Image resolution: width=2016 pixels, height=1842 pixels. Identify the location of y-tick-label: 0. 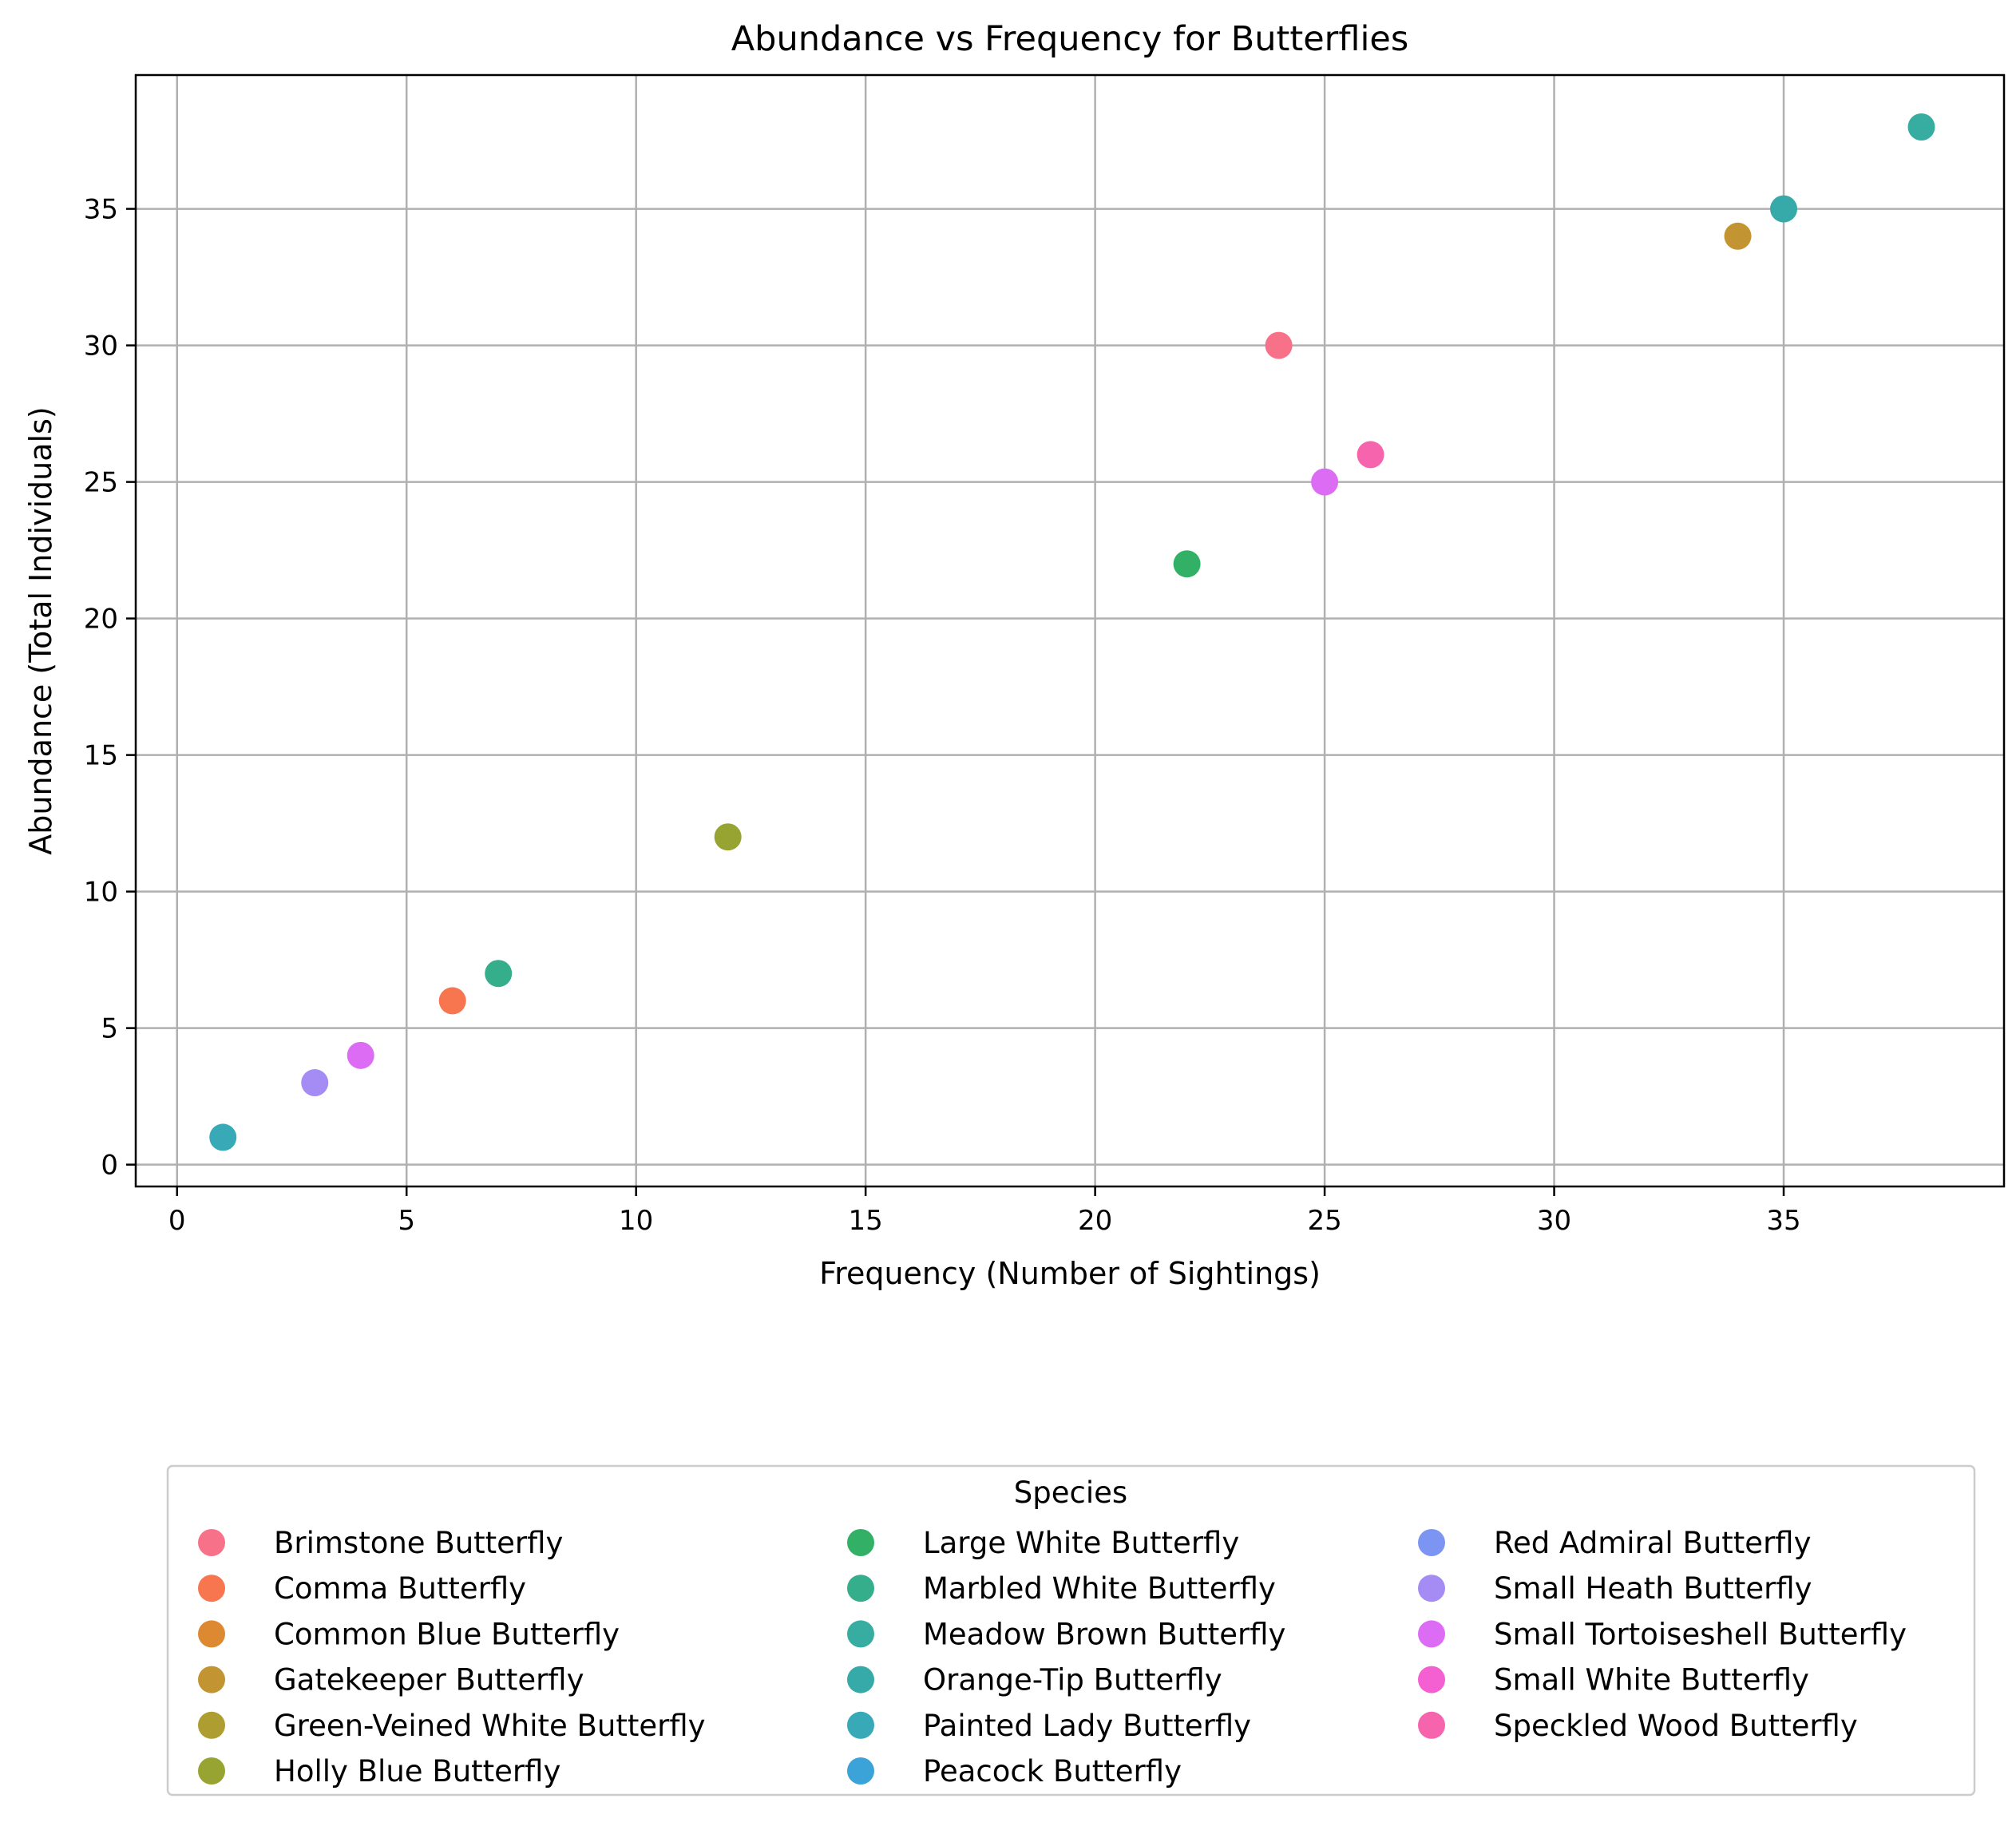
(109, 1166).